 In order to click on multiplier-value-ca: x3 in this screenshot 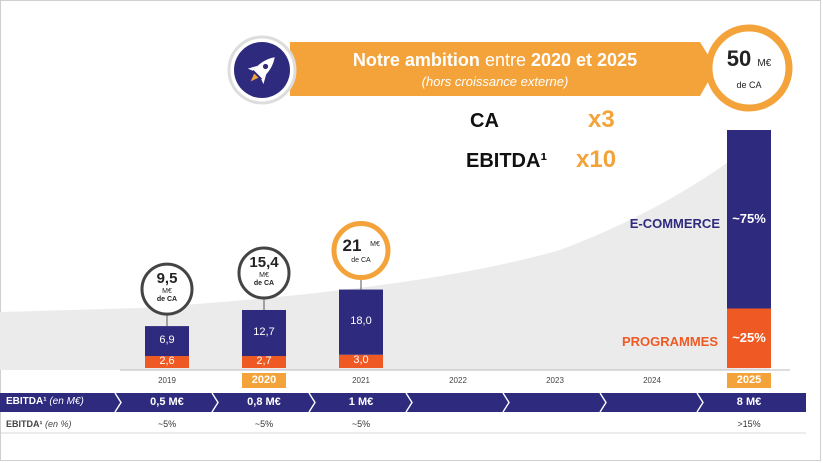, I will do `click(601, 119)`.